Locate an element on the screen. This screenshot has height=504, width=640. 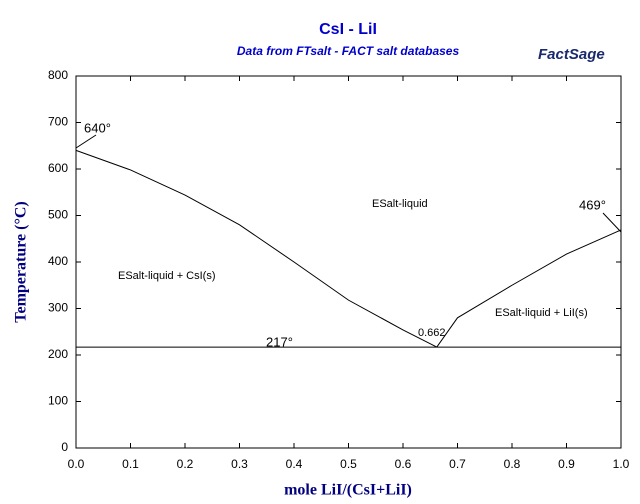
y-tick-label: 500 is located at coordinates (58, 215).